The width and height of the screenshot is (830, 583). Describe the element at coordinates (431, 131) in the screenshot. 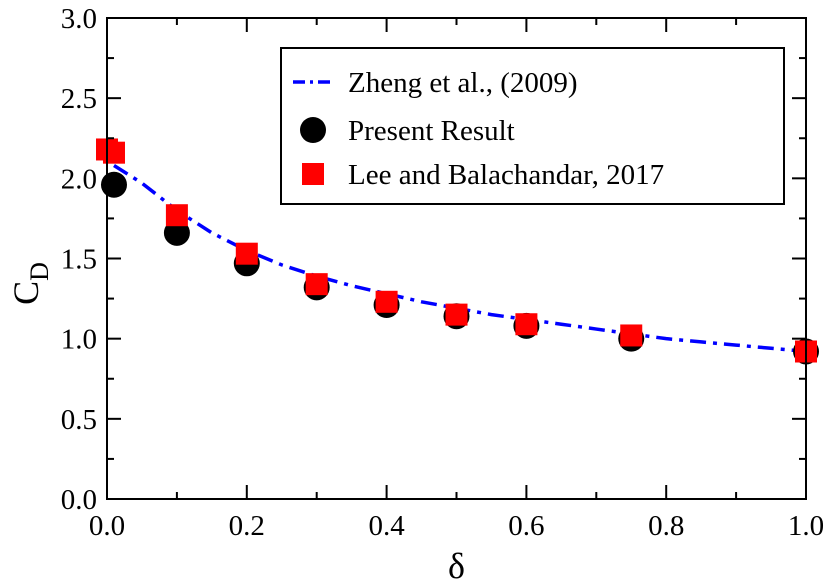

I see `legend-label-present: Present Result` at that location.